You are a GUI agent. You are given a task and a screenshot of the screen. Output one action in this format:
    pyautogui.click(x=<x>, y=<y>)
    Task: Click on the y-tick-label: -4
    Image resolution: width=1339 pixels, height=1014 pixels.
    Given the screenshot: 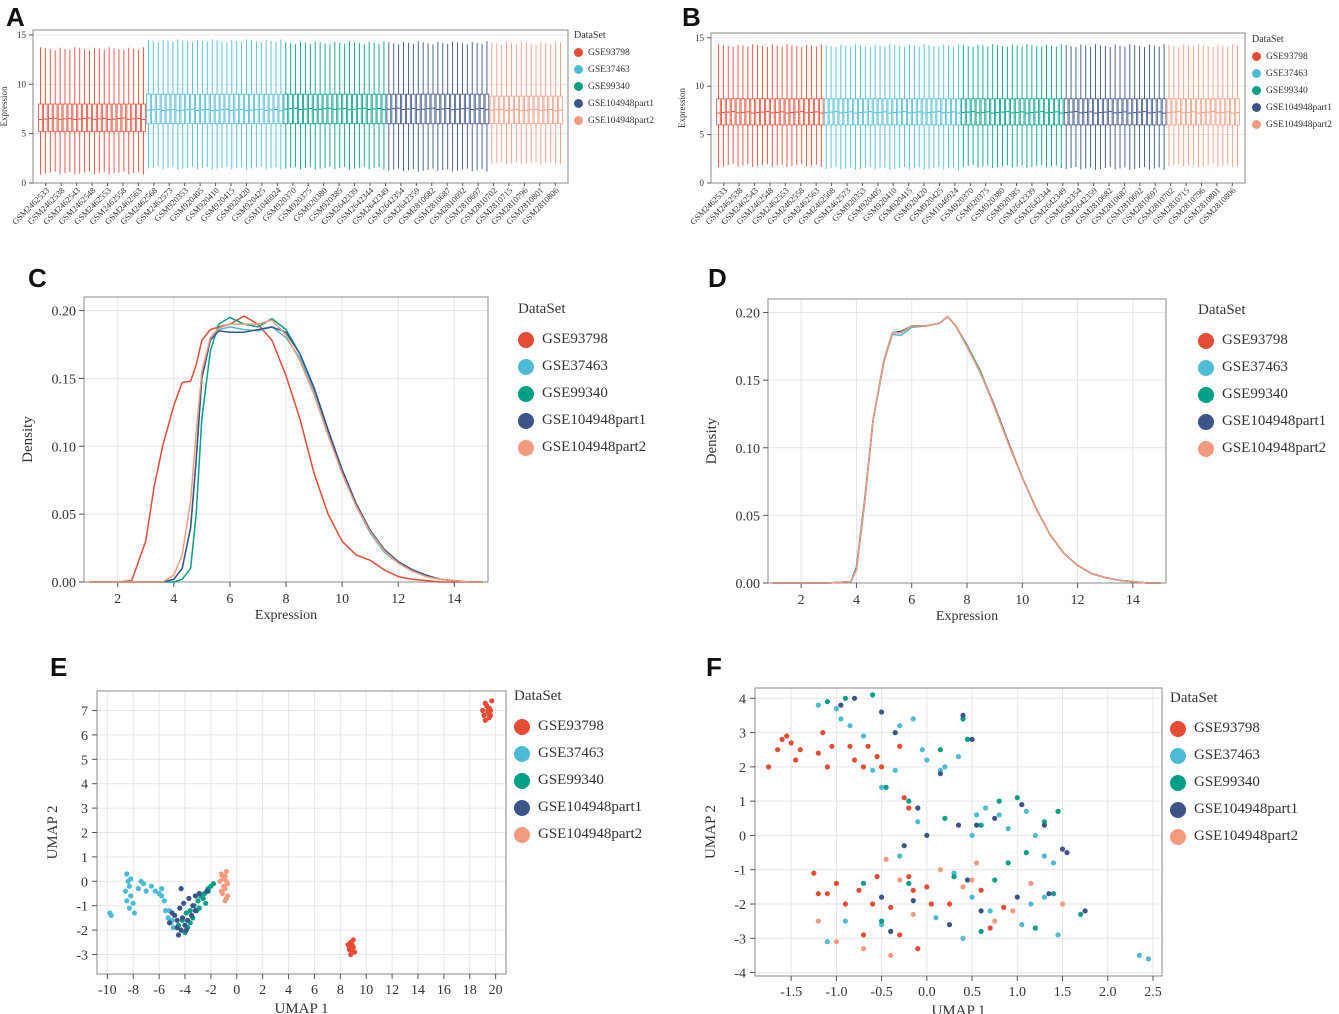 What is the action you would take?
    pyautogui.click(x=740, y=974)
    